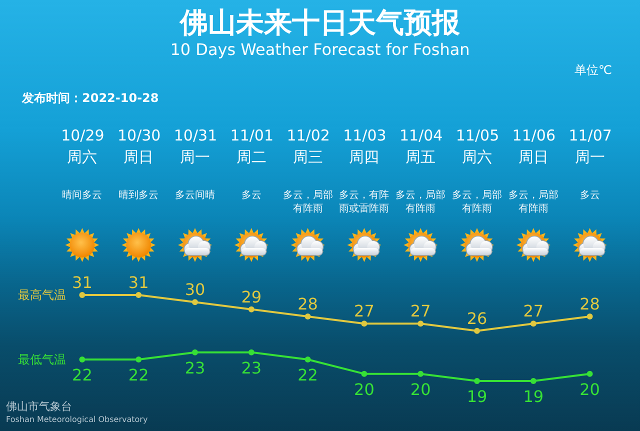 The height and width of the screenshot is (431, 640). I want to click on text: 晴到多云, so click(138, 195).